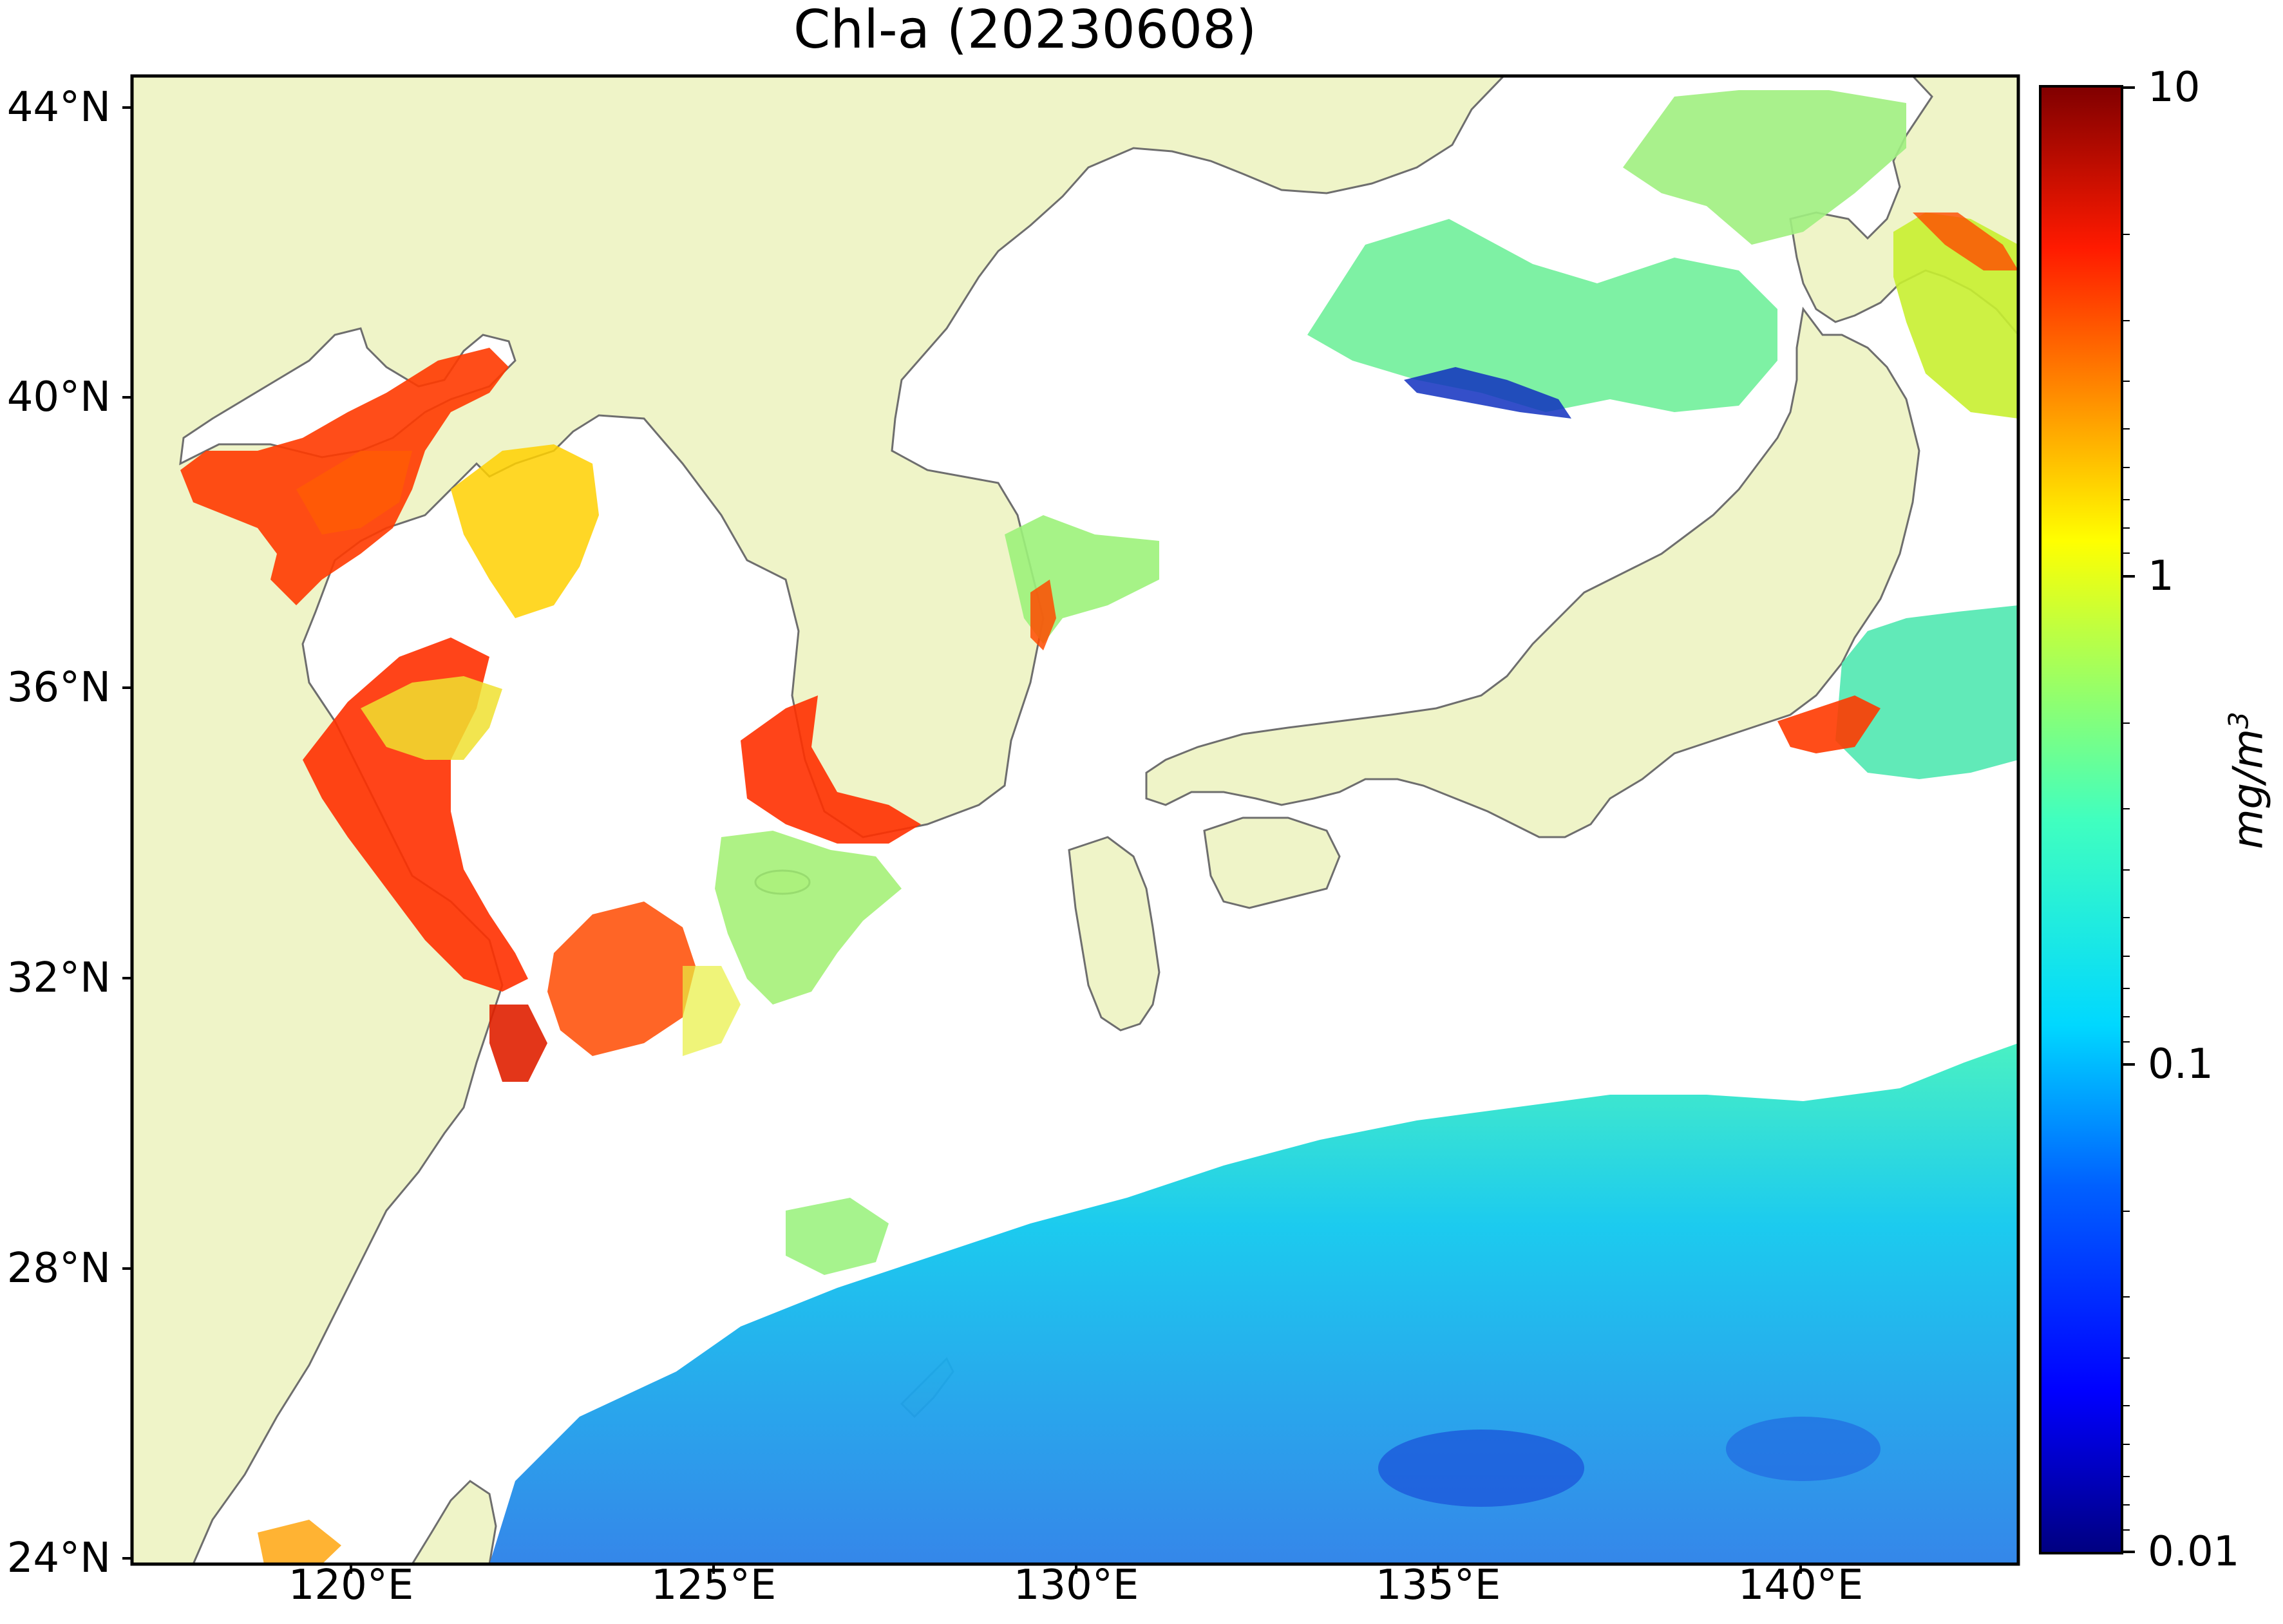  Describe the element at coordinates (58, 688) in the screenshot. I see `lat-label-36n: 36°N` at that location.